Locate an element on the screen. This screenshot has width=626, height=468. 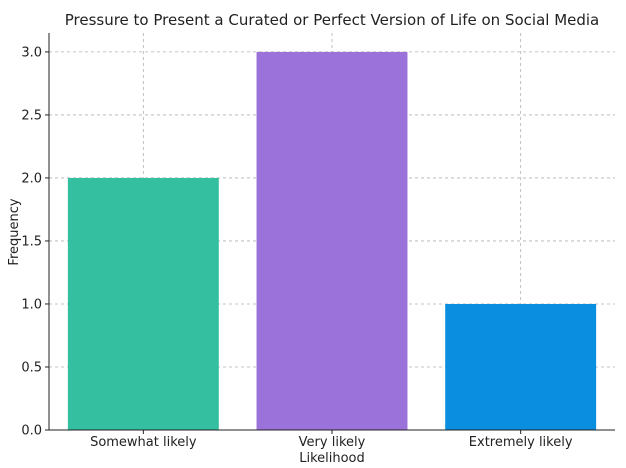
y-axis-label: Frequency is located at coordinates (14, 231).